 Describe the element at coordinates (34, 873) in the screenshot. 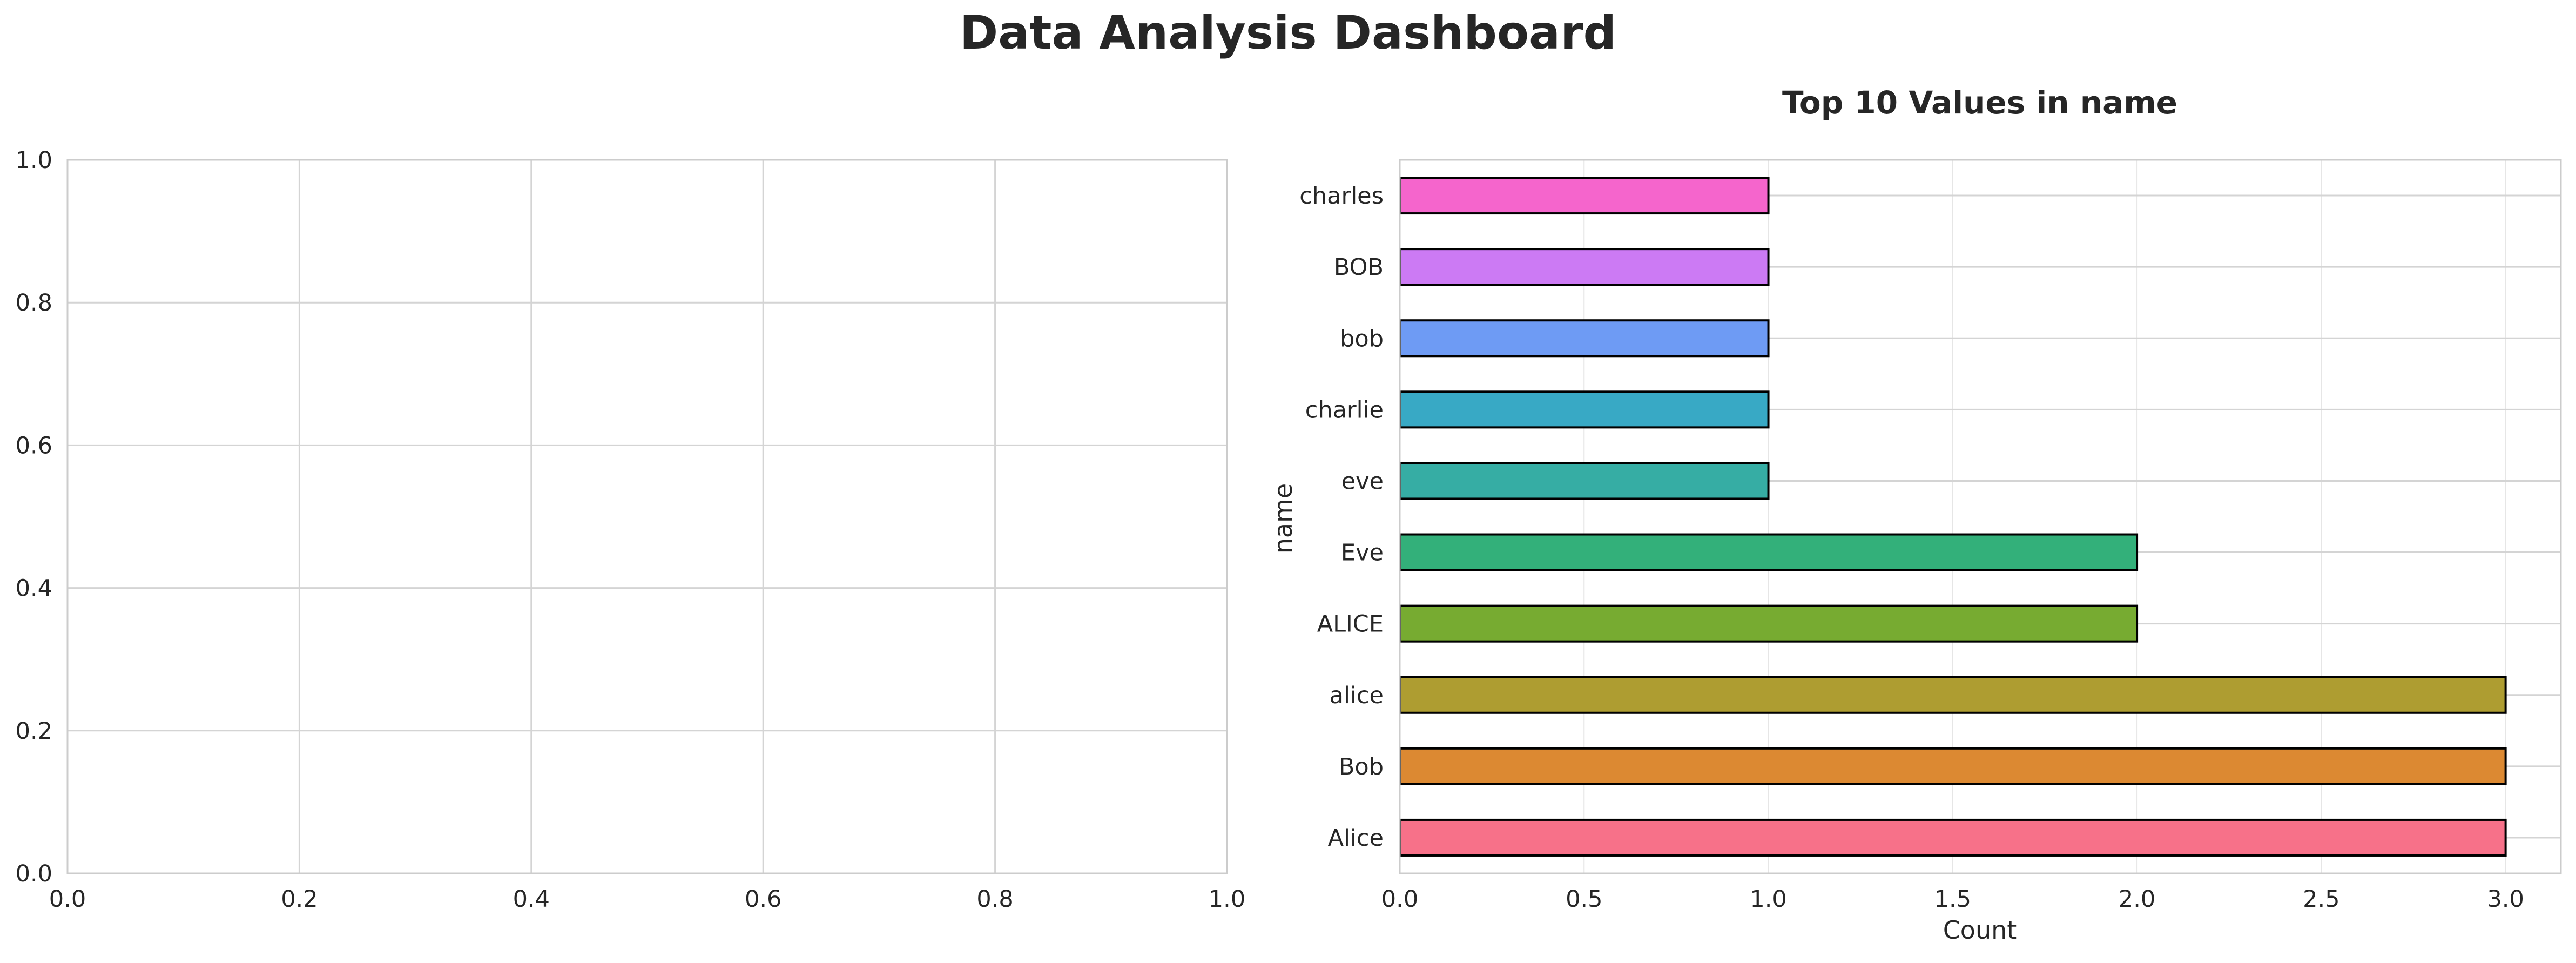

I see `left-y-tick-label: 0.0` at that location.